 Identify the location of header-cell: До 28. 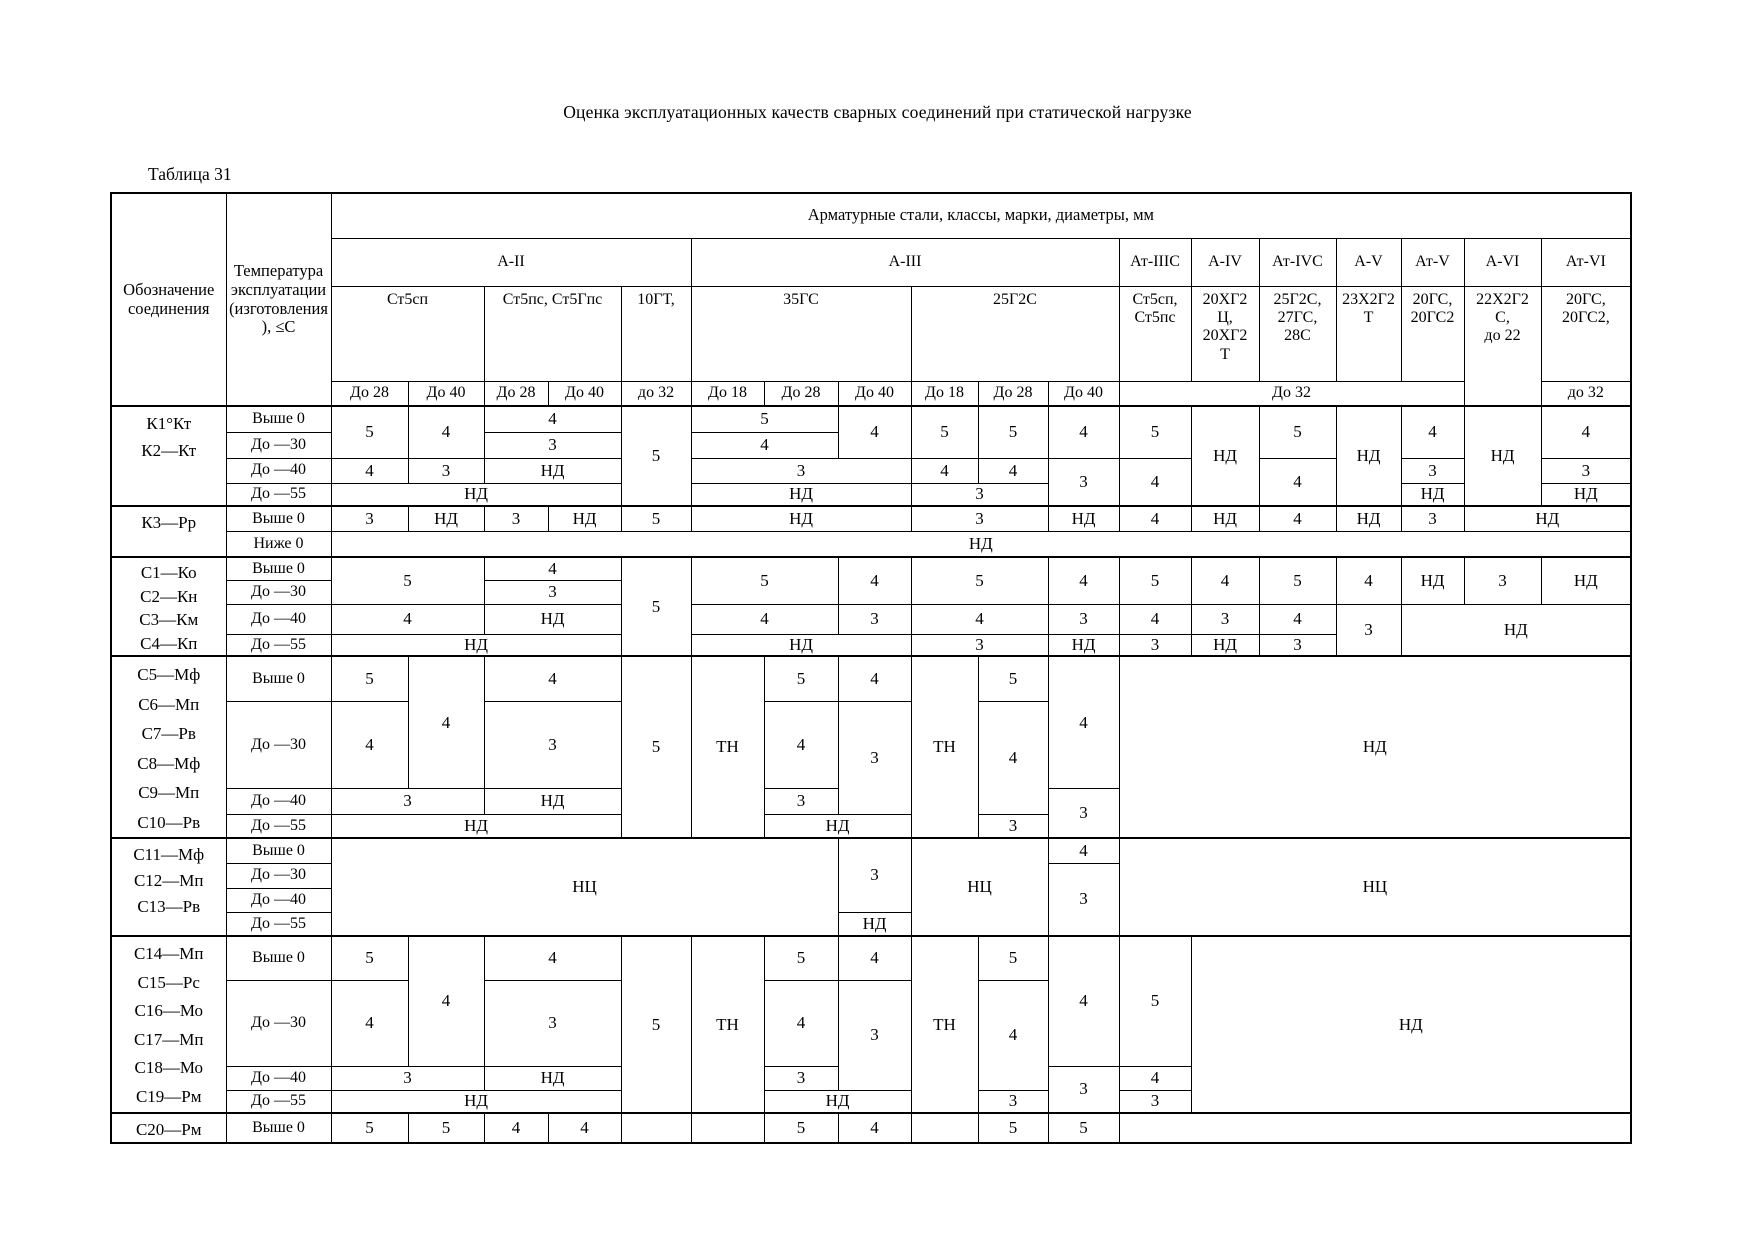
(369, 393).